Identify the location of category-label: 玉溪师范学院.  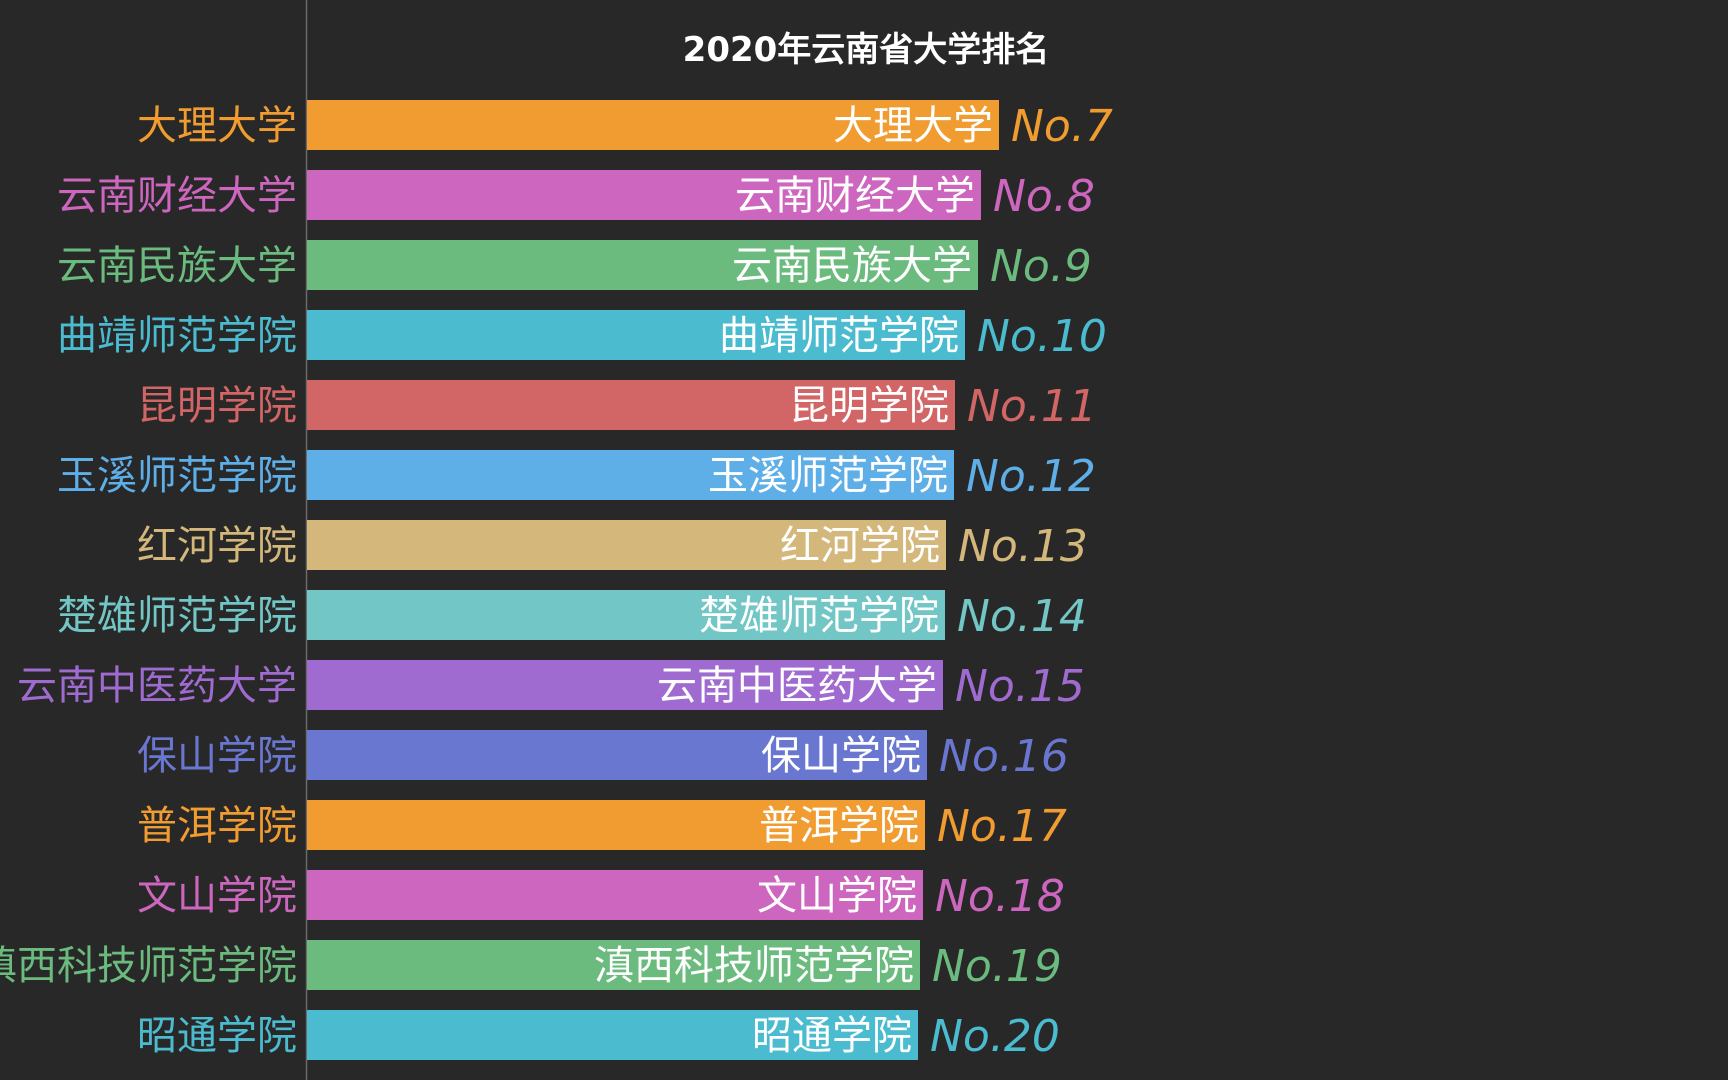
(177, 476).